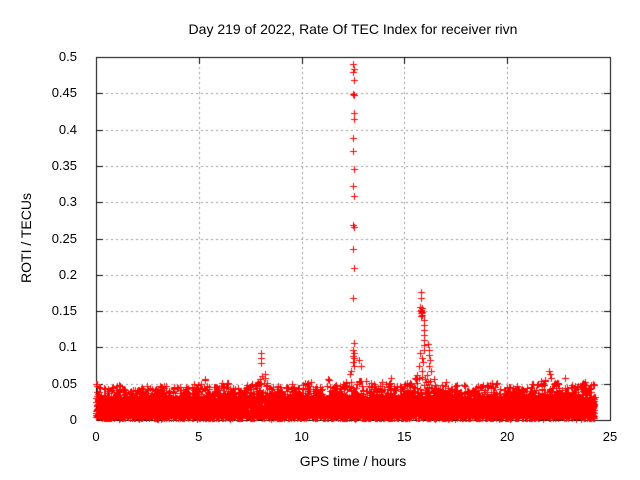 Image resolution: width=640 pixels, height=480 pixels. I want to click on x-tick-label: 25, so click(610, 436).